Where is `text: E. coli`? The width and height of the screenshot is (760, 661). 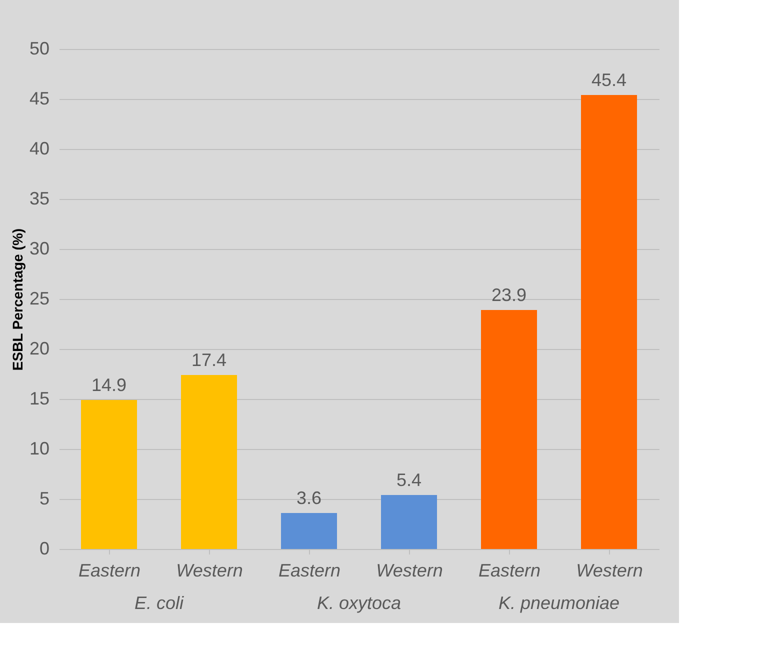
text: E. coli is located at coordinates (159, 603).